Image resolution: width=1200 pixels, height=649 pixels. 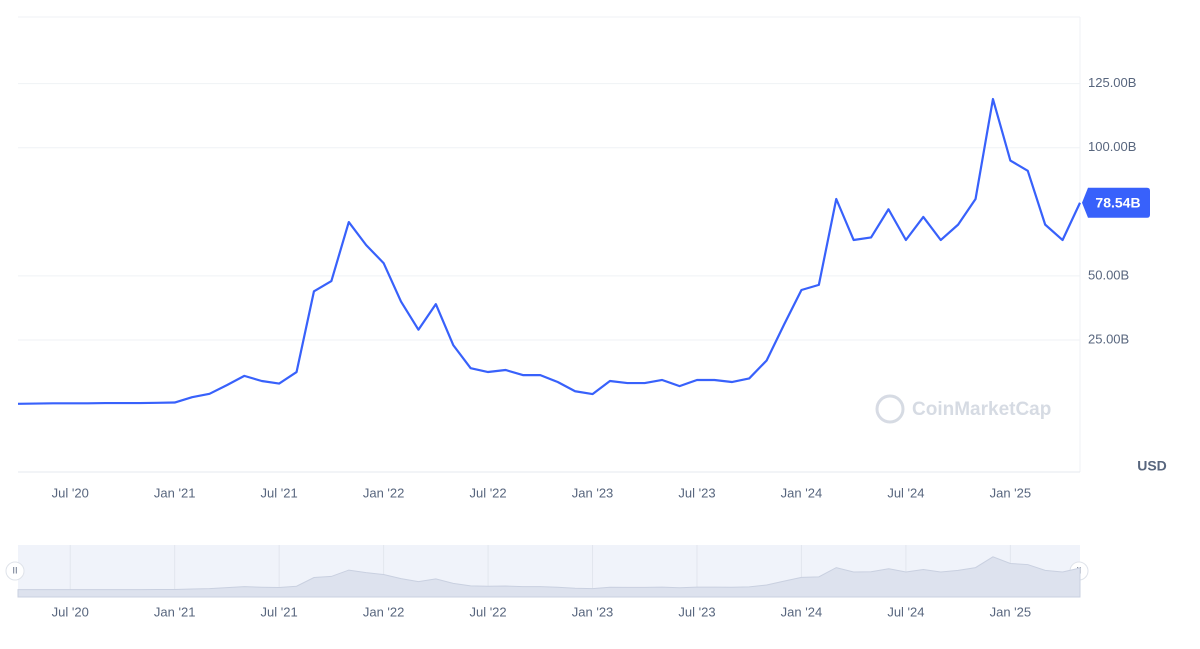 I want to click on navigator-x-tick-label: Jul '21, so click(x=279, y=611).